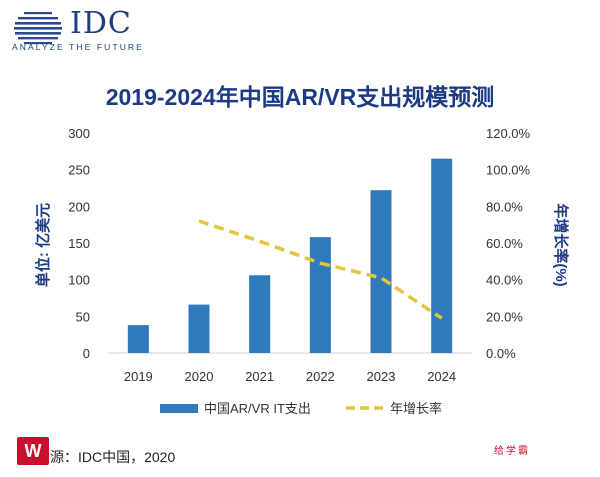 The width and height of the screenshot is (600, 477). Describe the element at coordinates (179, 408) in the screenshot. I see `legend-swatch-bar` at that location.